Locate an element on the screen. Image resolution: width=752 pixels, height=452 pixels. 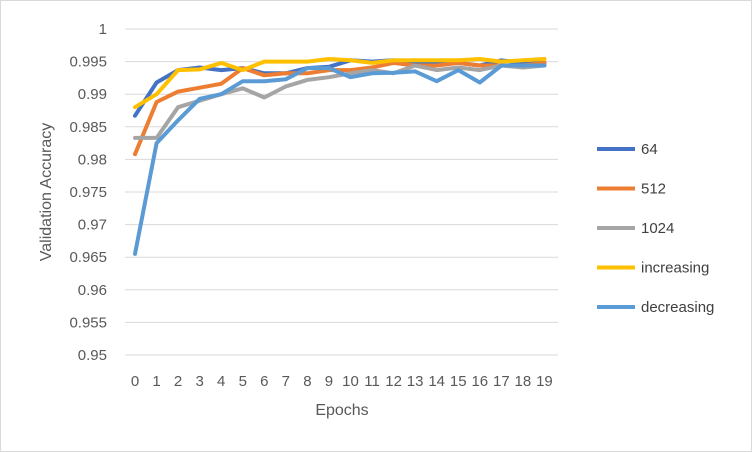
y-tick-label: 0.97 is located at coordinates (92, 225).